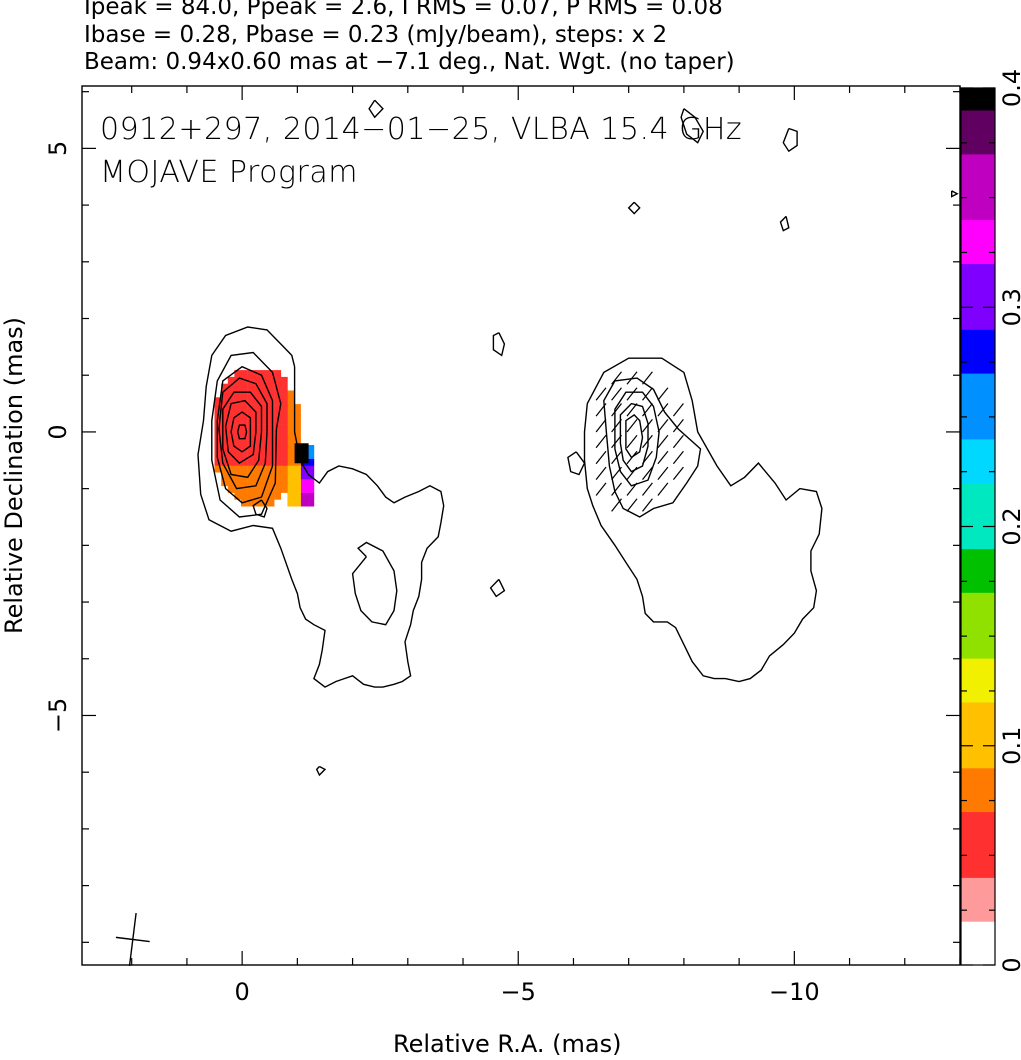  Describe the element at coordinates (1009, 964) in the screenshot. I see `colorbar-tick-label: 0` at that location.